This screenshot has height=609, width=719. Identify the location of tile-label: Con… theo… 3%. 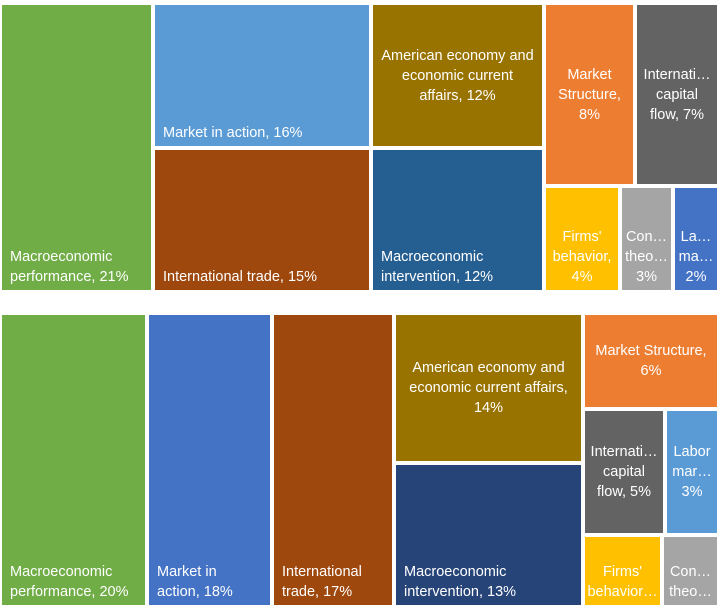
(646, 257).